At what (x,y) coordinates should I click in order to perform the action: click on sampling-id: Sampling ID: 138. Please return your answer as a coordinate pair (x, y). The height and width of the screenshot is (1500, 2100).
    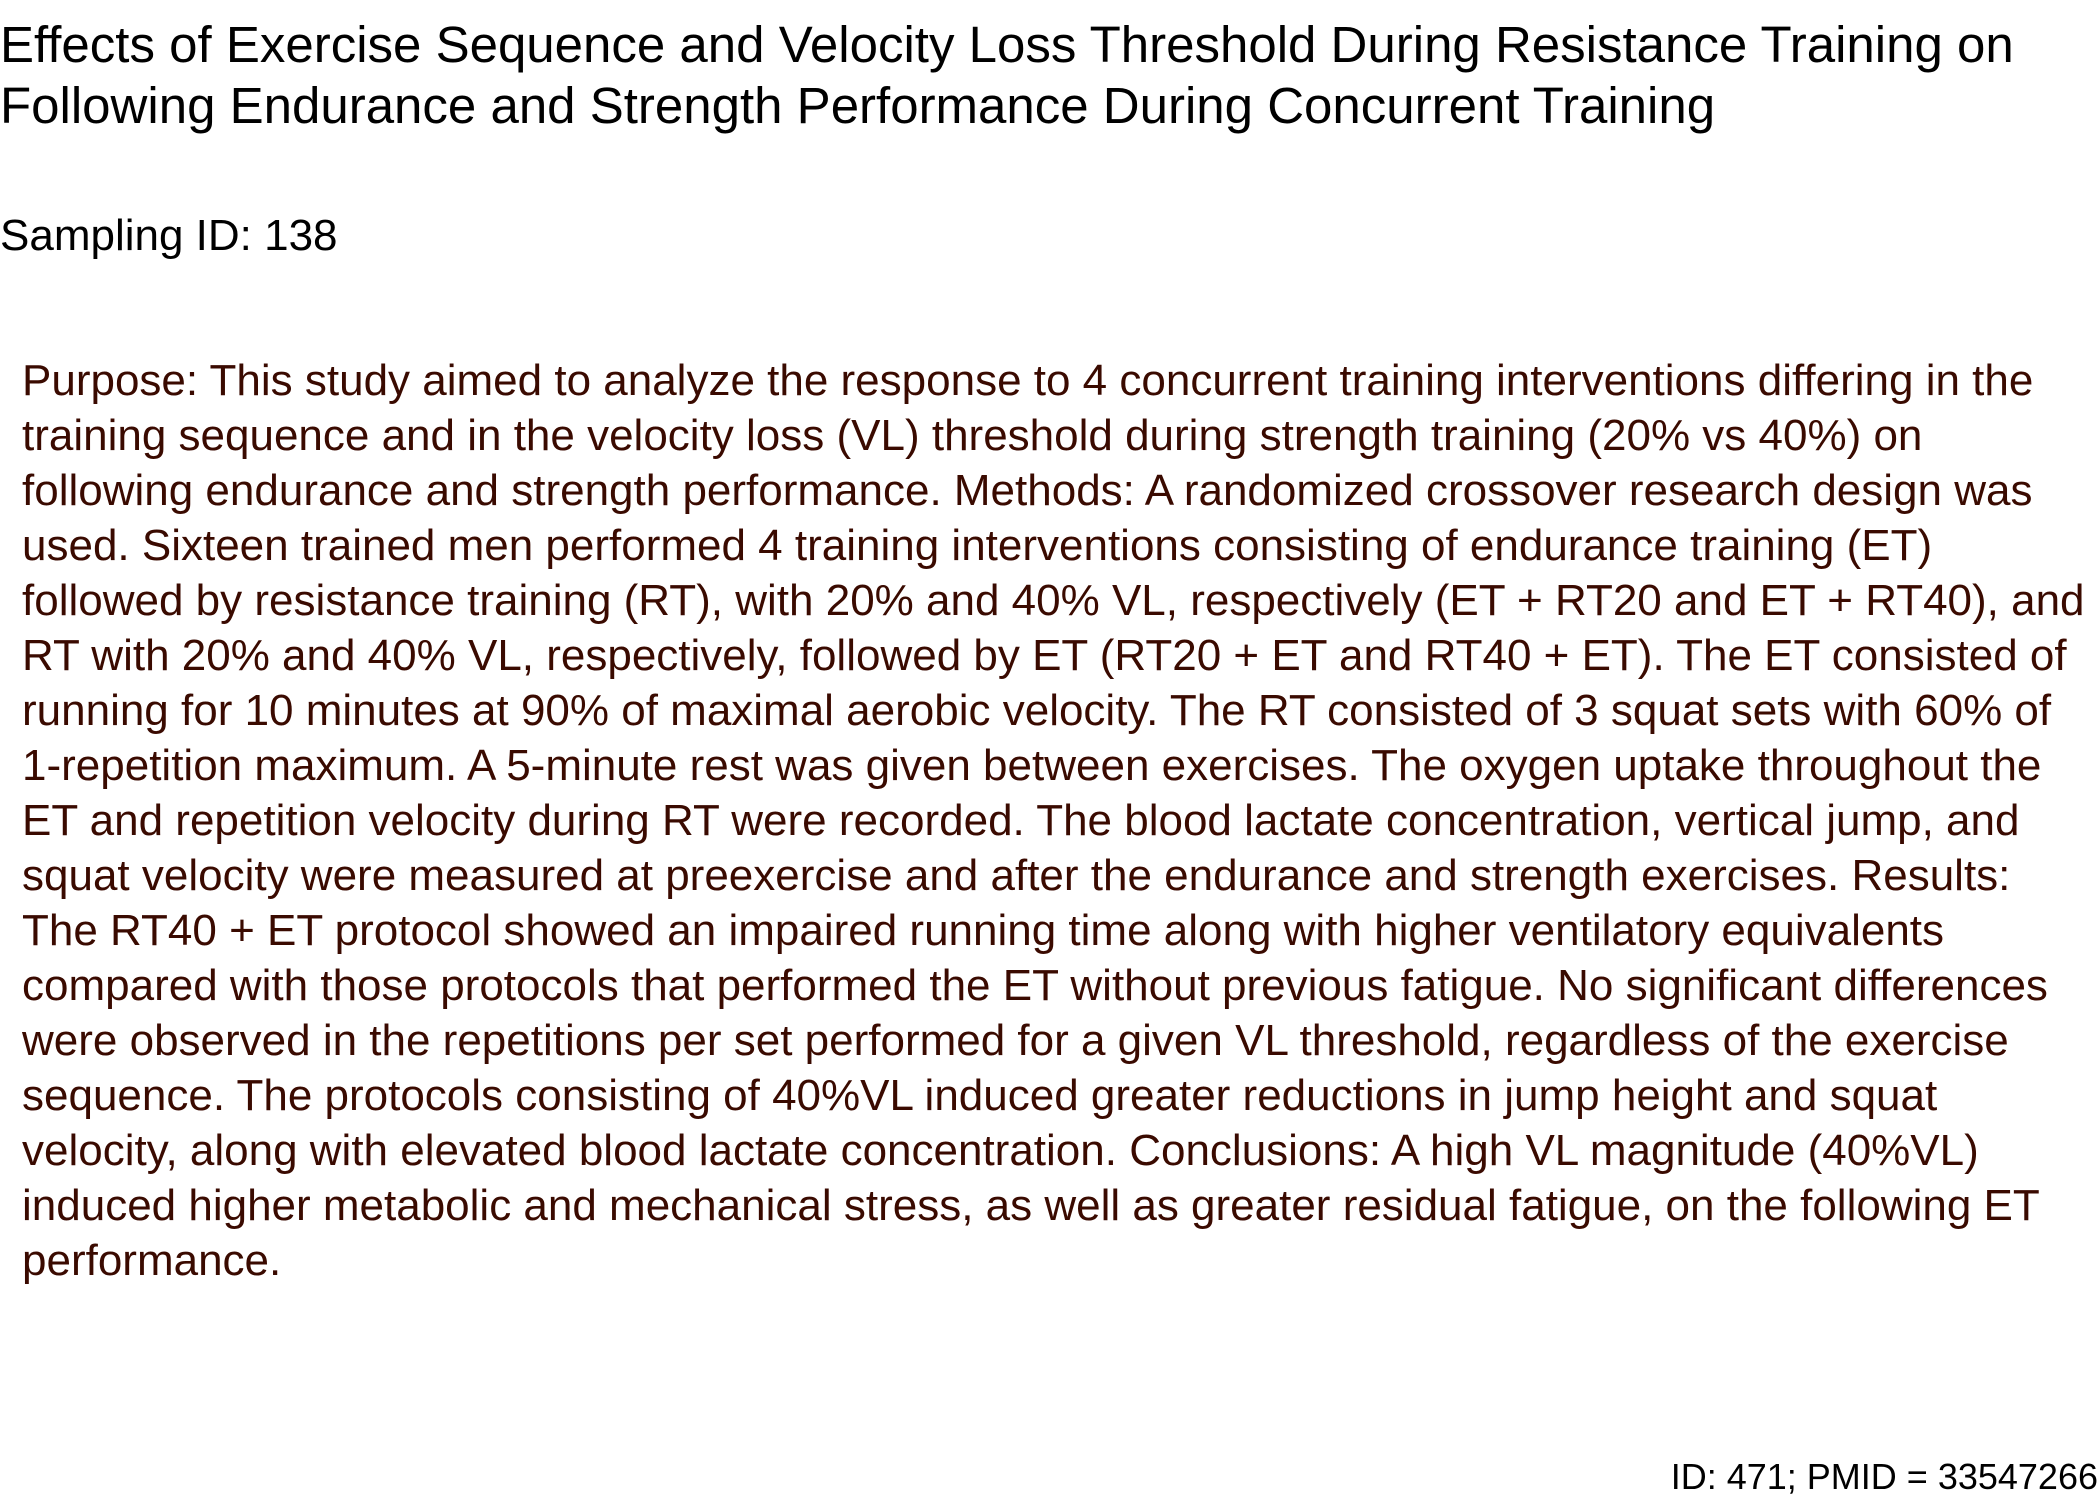
    Looking at the image, I should click on (169, 235).